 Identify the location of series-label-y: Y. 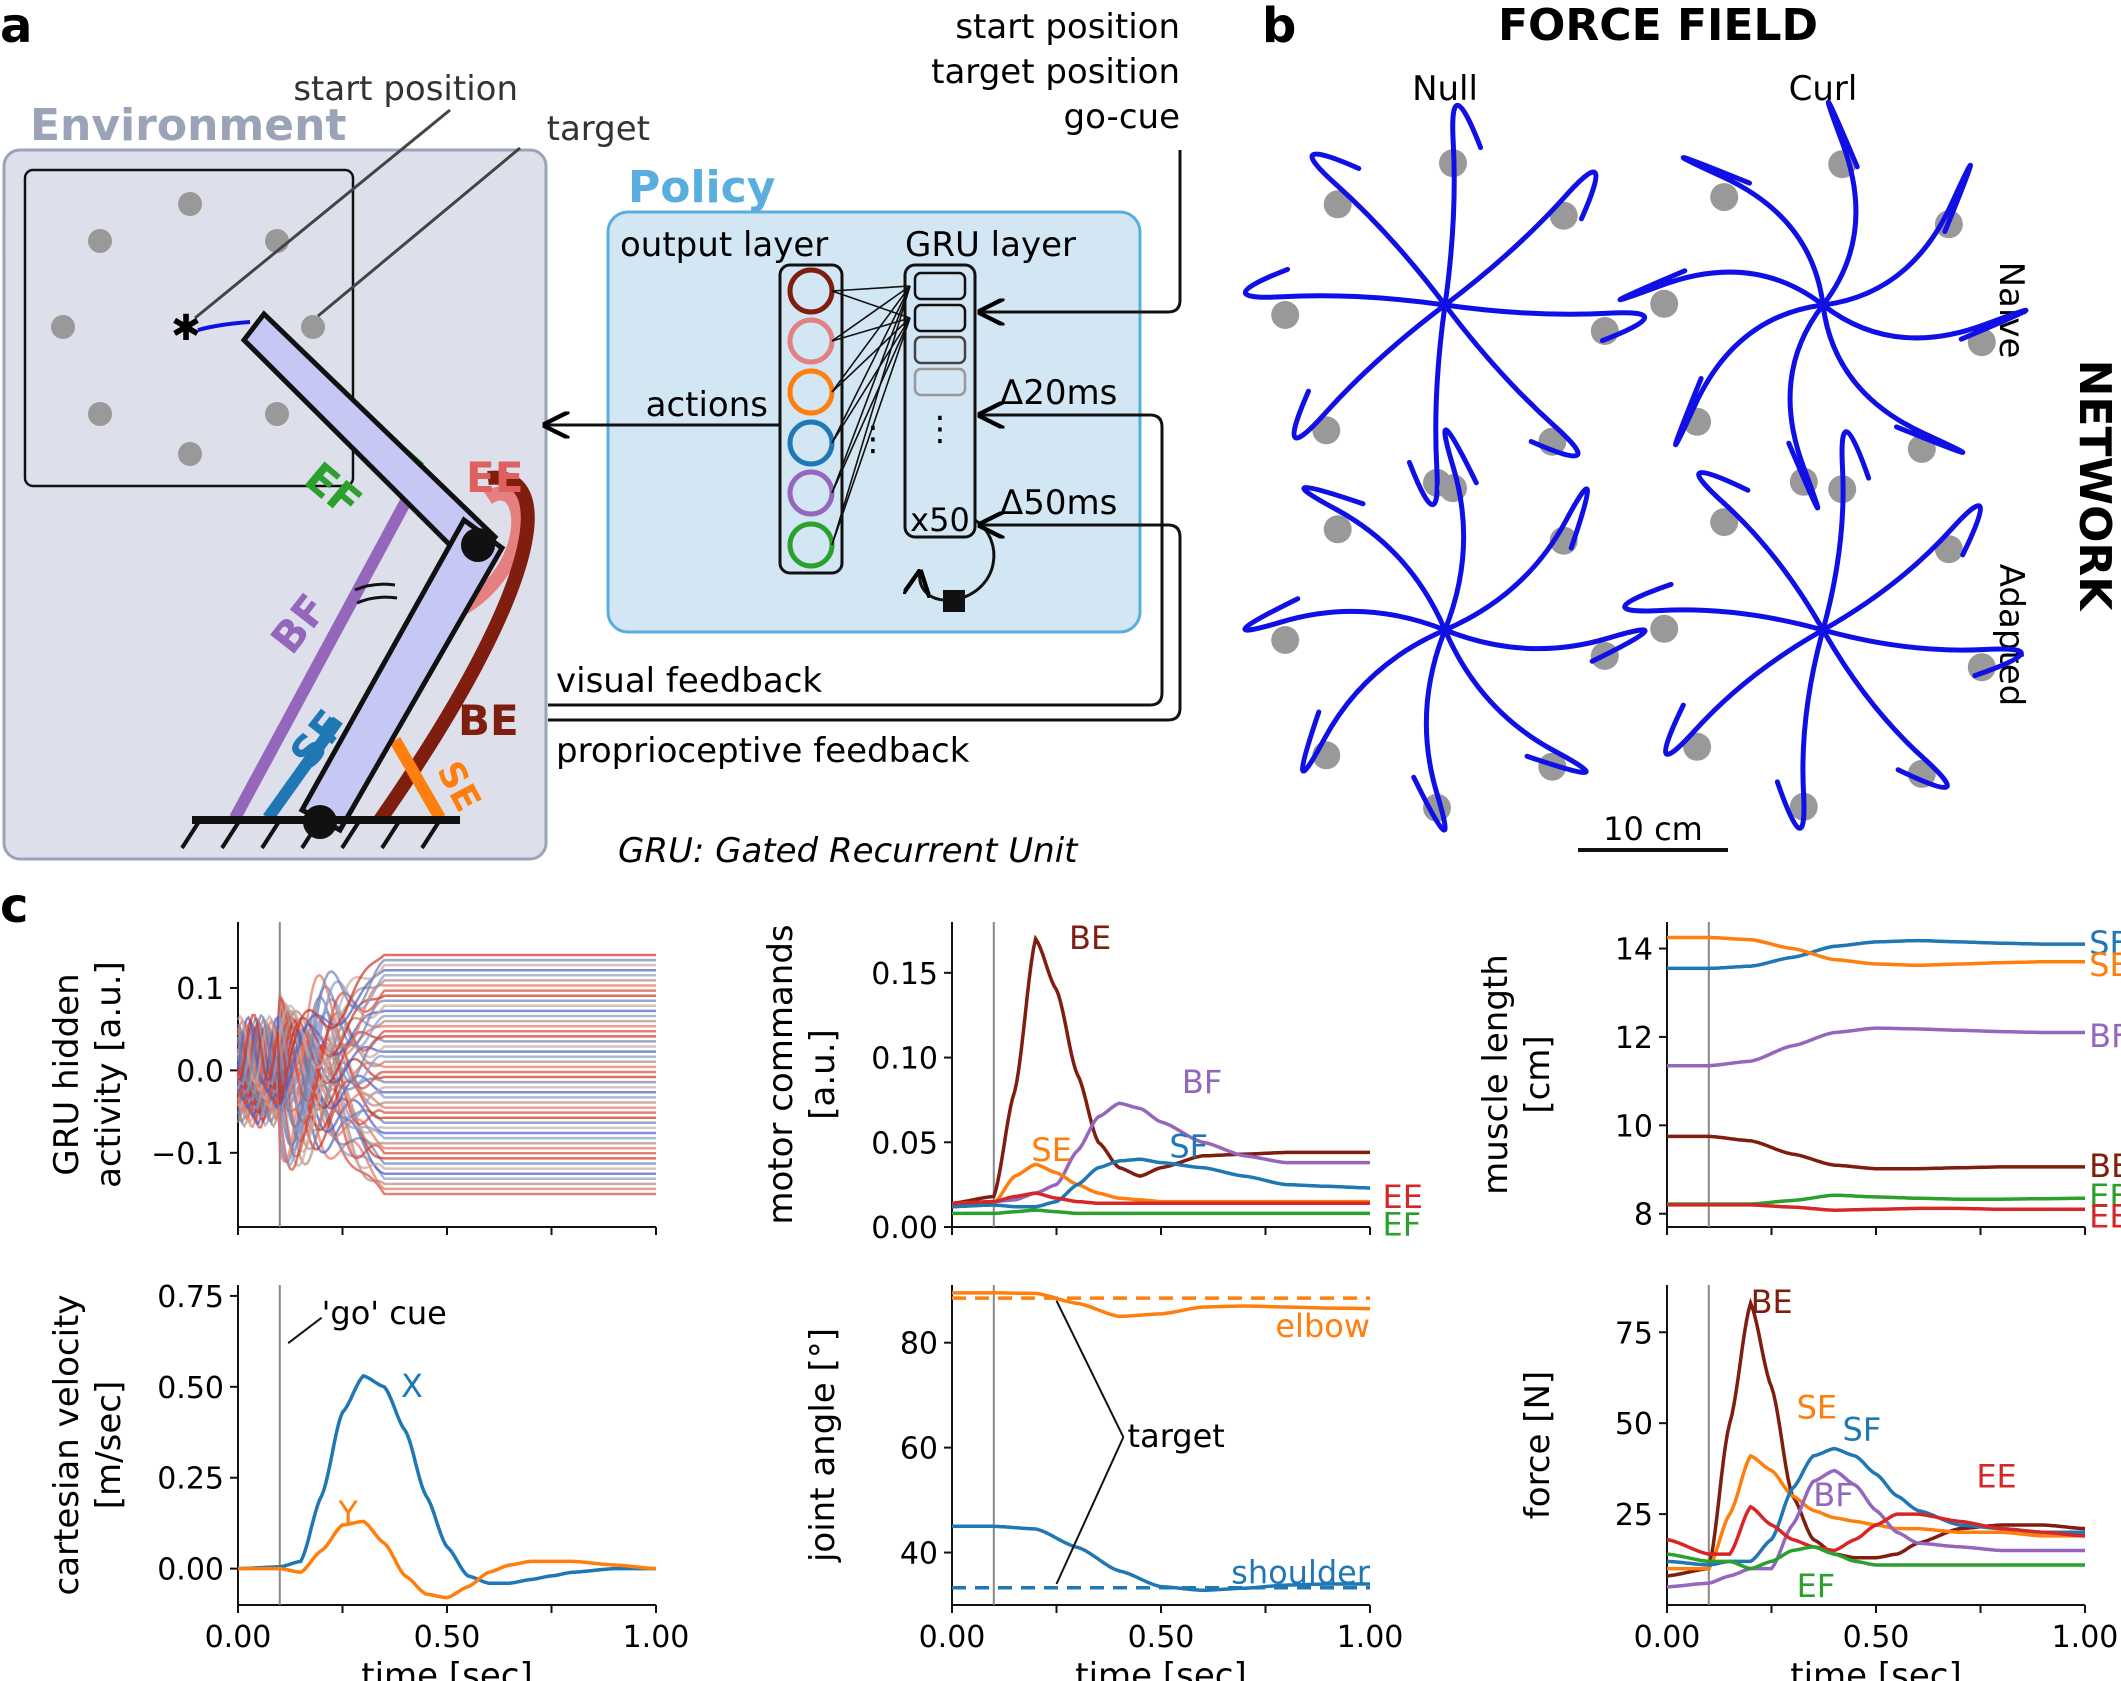
(347, 1513).